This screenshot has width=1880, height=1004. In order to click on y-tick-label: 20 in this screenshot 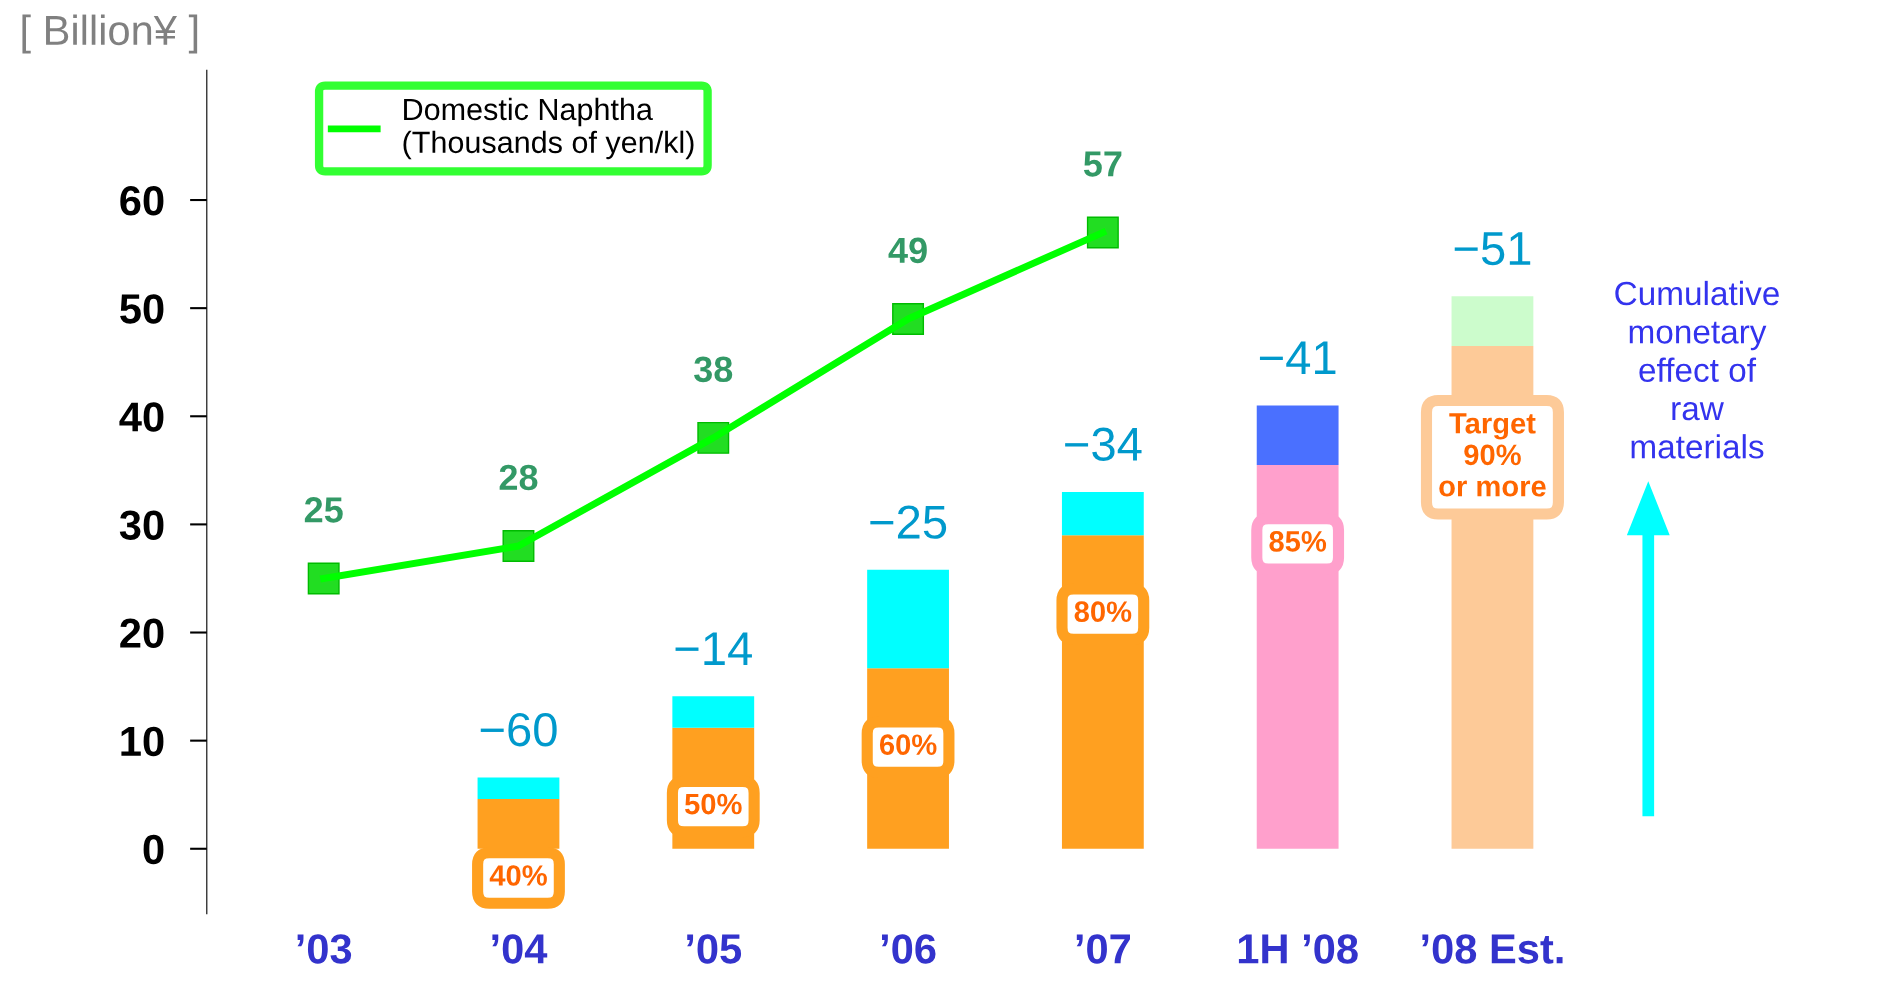, I will do `click(142, 633)`.